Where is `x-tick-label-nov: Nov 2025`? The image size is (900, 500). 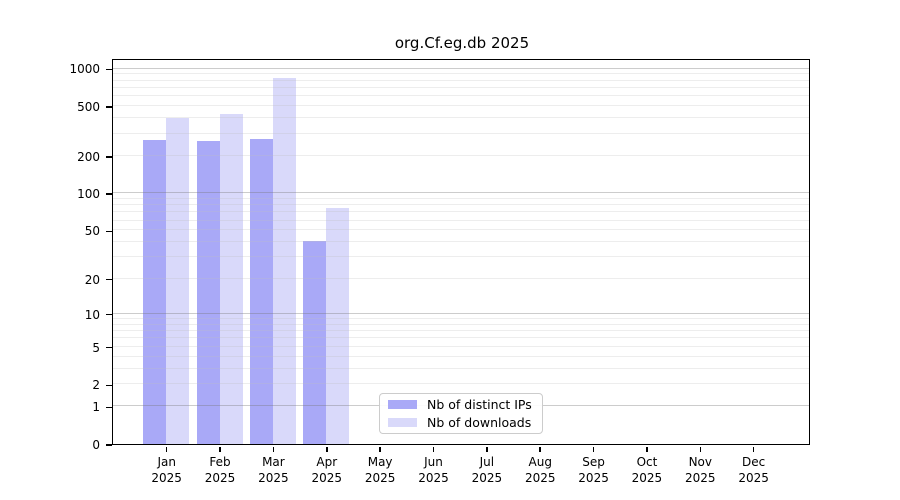 x-tick-label-nov: Nov 2025 is located at coordinates (700, 469).